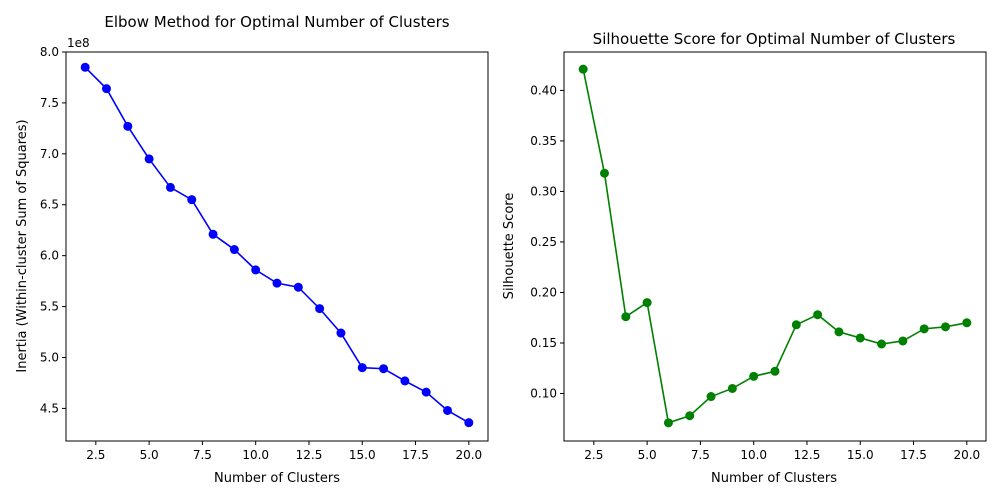 Image resolution: width=1000 pixels, height=500 pixels. What do you see at coordinates (49, 256) in the screenshot?
I see `elbow-y-tick-label: 6.0` at bounding box center [49, 256].